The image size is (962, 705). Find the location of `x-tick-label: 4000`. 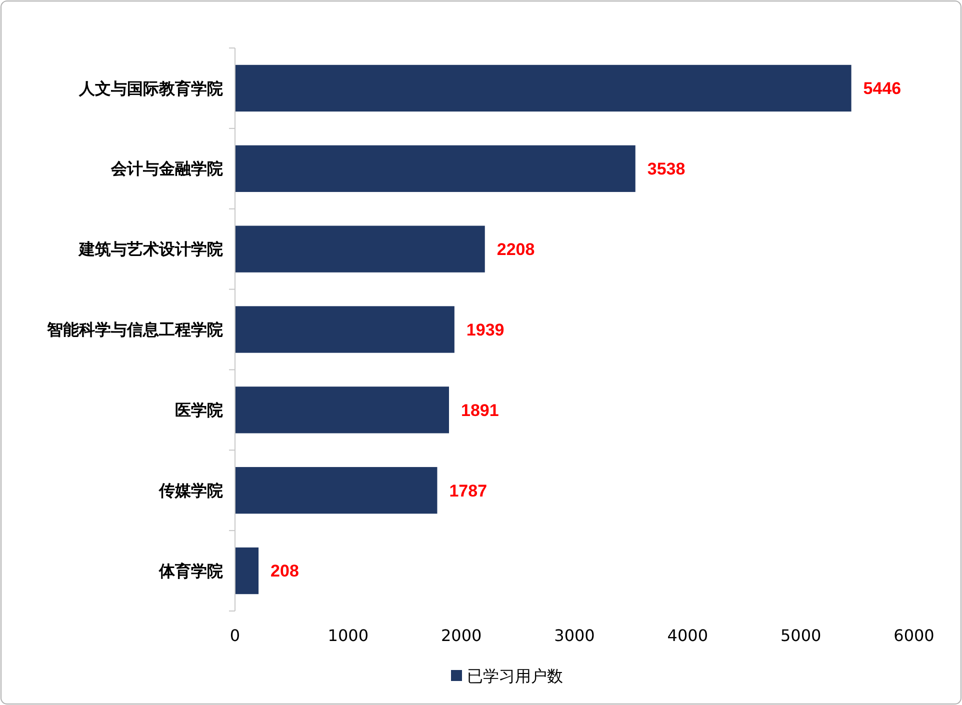

x-tick-label: 4000 is located at coordinates (687, 635).